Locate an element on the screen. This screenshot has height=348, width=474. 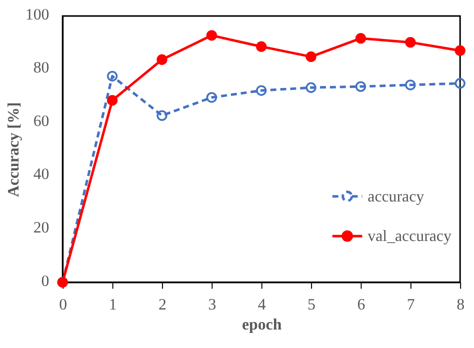
x-tick-label: 6 is located at coordinates (361, 305).